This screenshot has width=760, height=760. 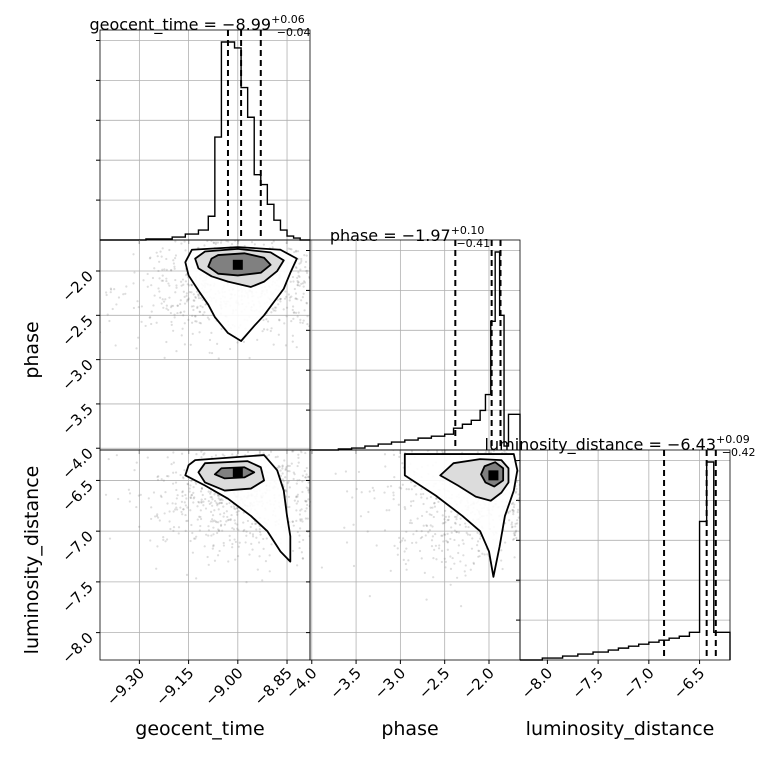 I want to click on title-geocent-time-median: −8.99, so click(x=246, y=24).